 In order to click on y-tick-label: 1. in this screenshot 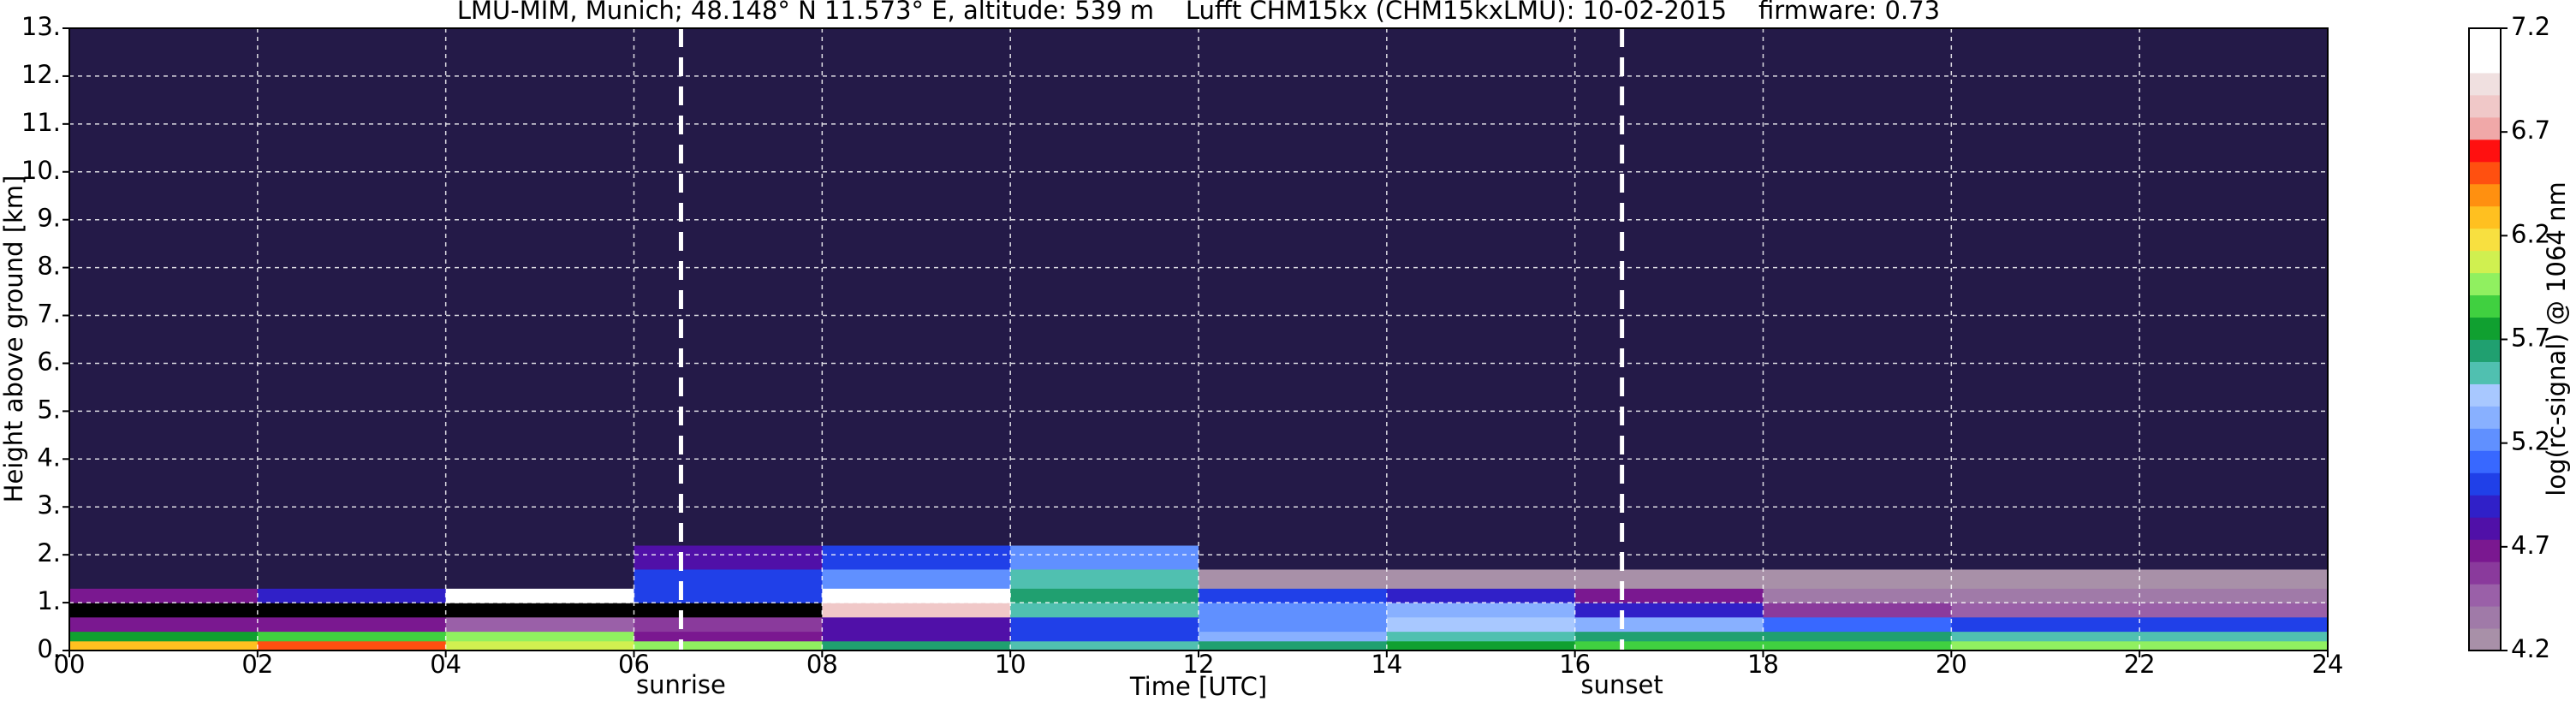, I will do `click(49, 600)`.